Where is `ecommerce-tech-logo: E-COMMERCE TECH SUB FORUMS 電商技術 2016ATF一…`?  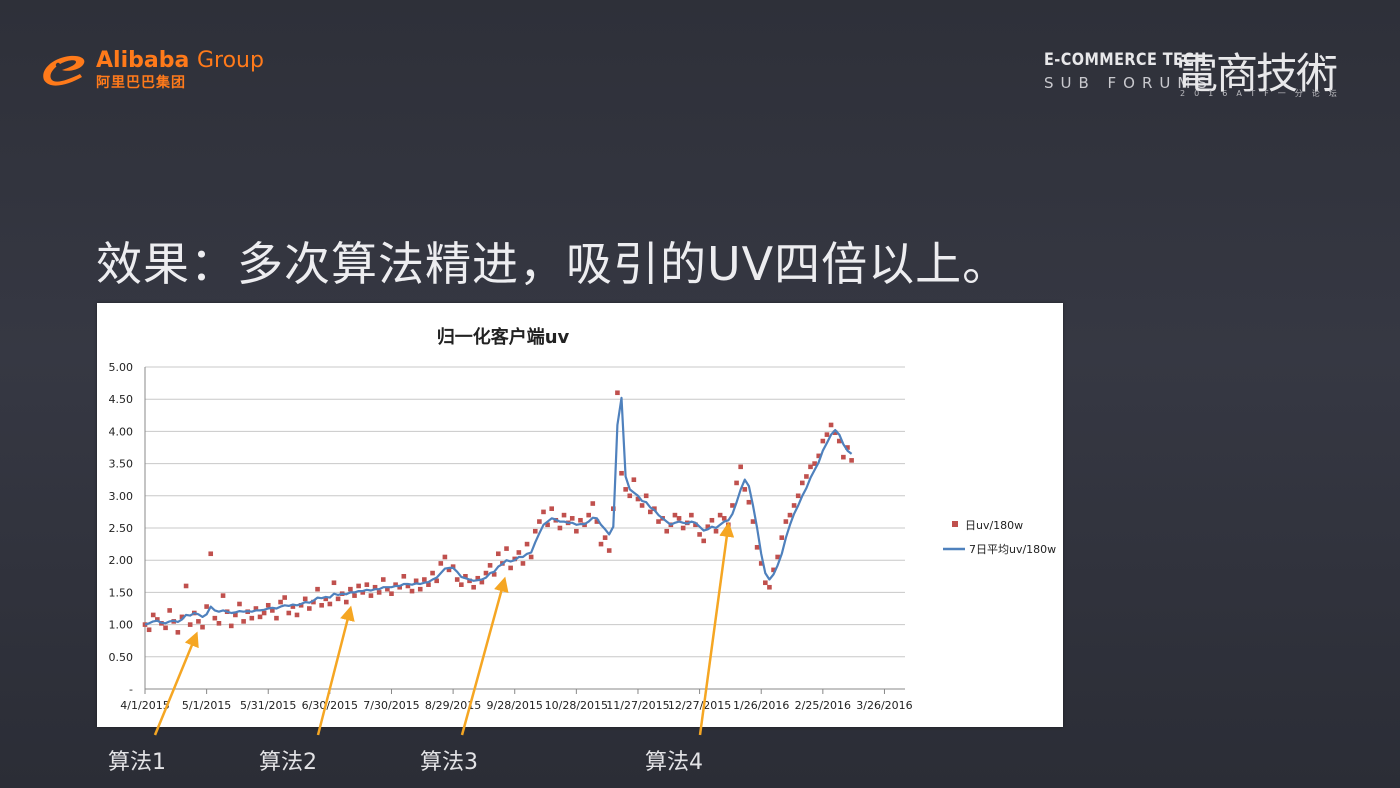
ecommerce-tech-logo: E-COMMERCE TECH SUB FORUMS 電商技術 2016ATF一… is located at coordinates (1205, 71).